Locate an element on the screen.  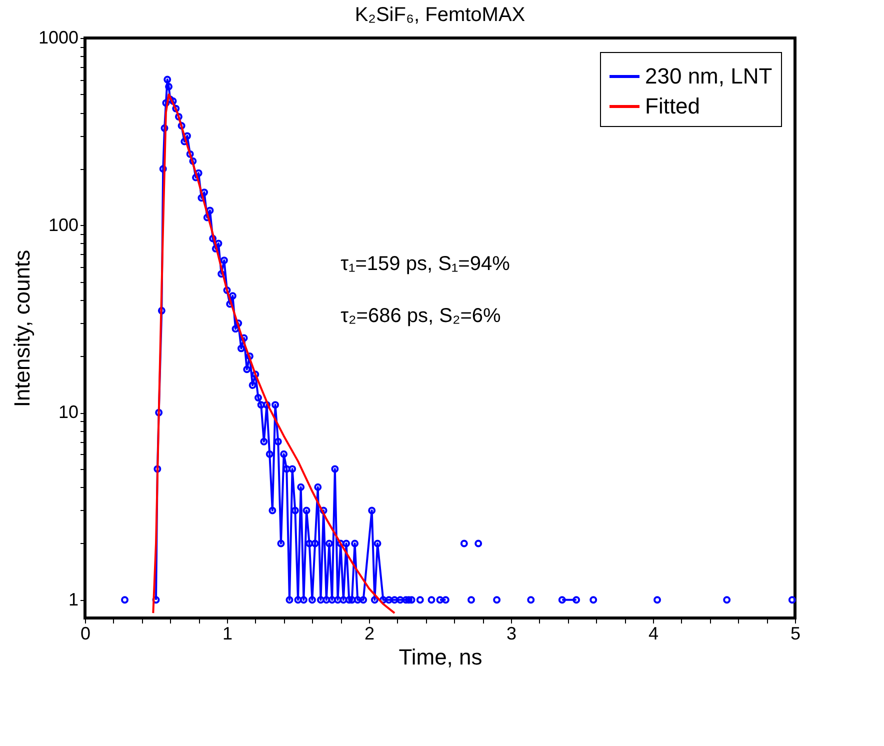
x-tick-label: 0 is located at coordinates (85, 634).